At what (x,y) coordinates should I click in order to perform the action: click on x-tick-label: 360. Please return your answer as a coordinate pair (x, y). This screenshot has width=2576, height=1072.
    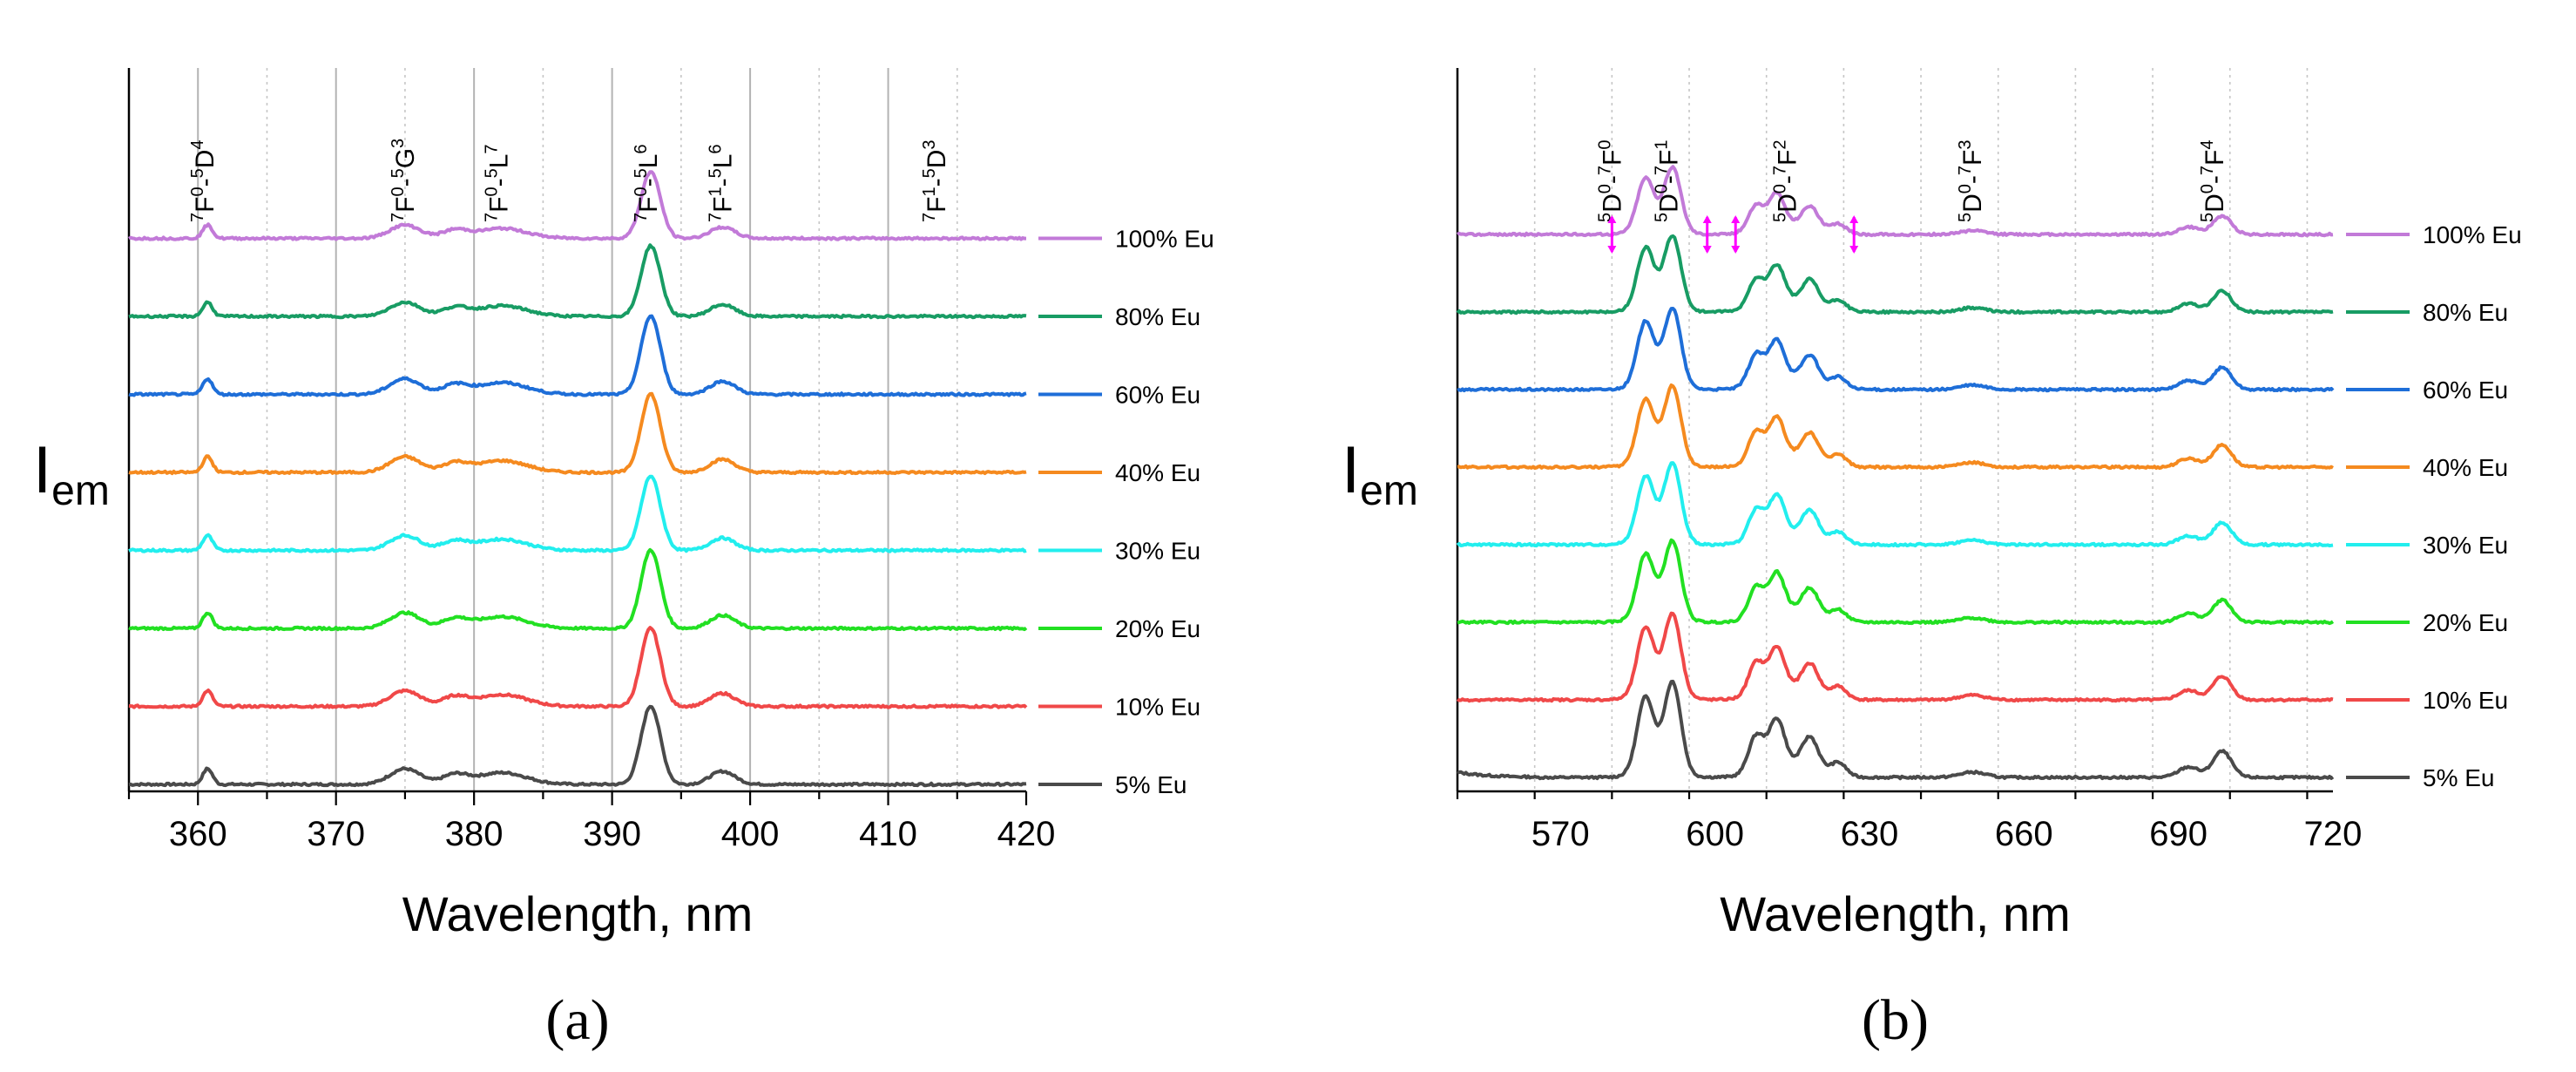
    Looking at the image, I should click on (198, 834).